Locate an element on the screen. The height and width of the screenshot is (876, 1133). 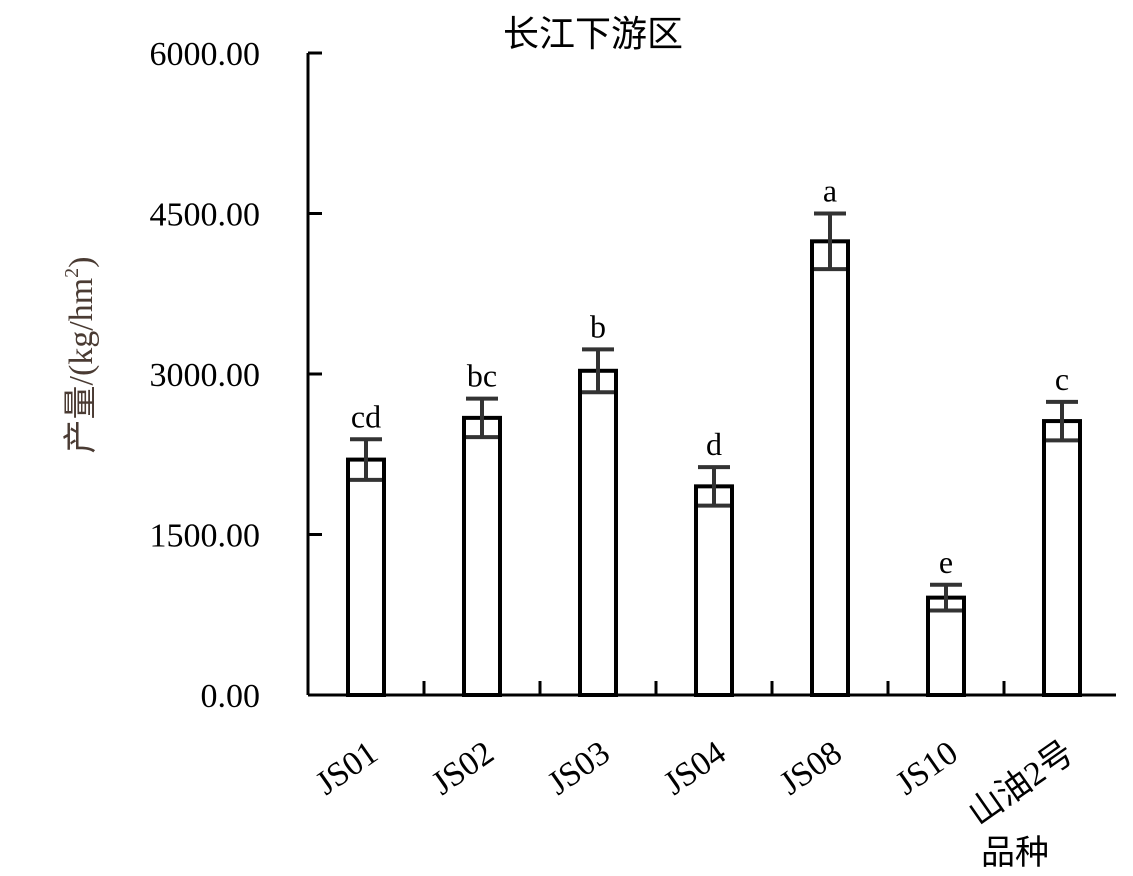
significance-label: b is located at coordinates (598, 326).